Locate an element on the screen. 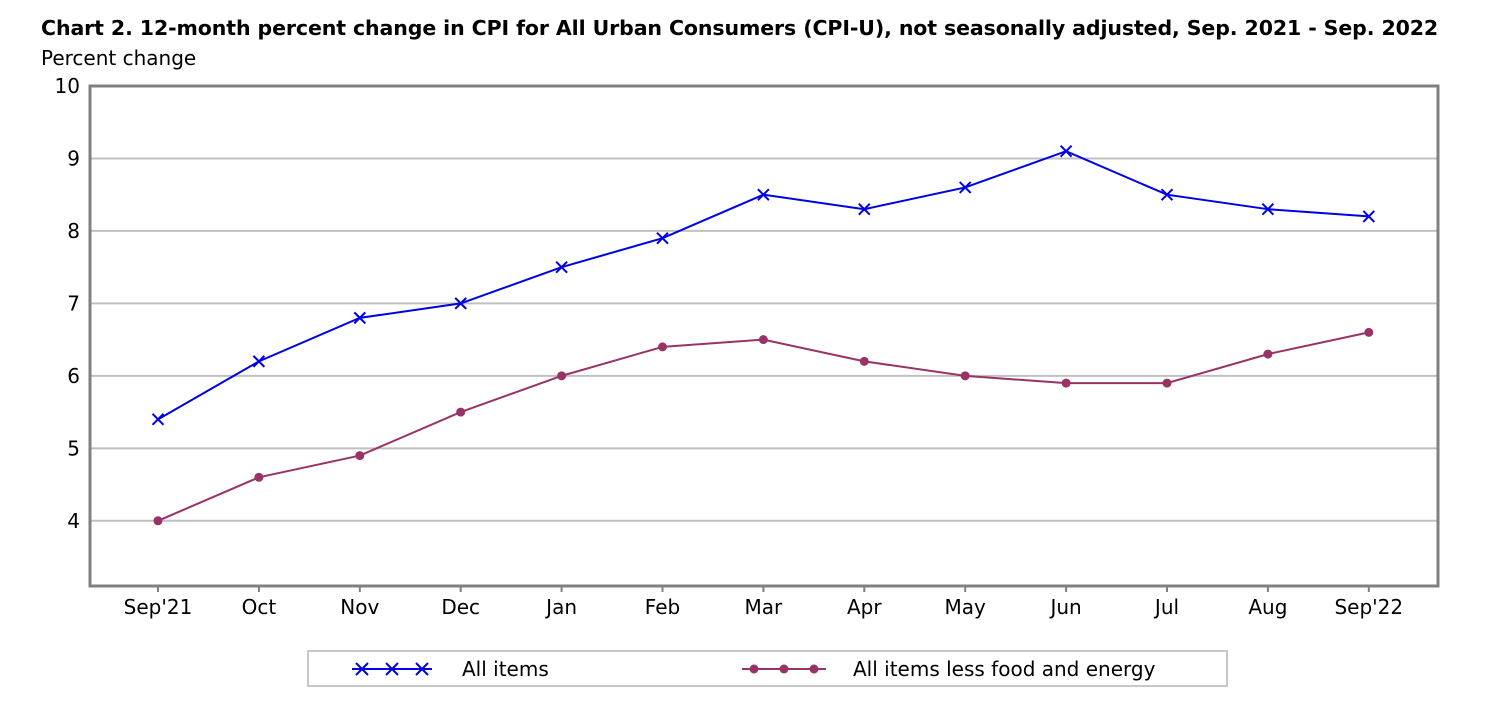 The image size is (1488, 703). y-tick-label: 4 is located at coordinates (73, 521).